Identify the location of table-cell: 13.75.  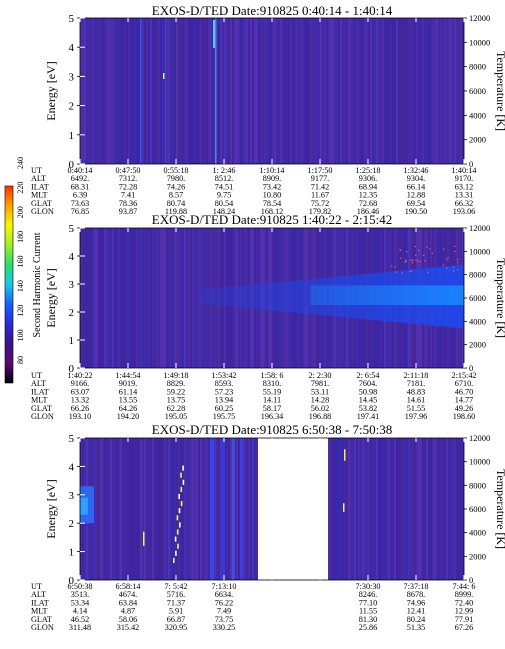
(176, 400).